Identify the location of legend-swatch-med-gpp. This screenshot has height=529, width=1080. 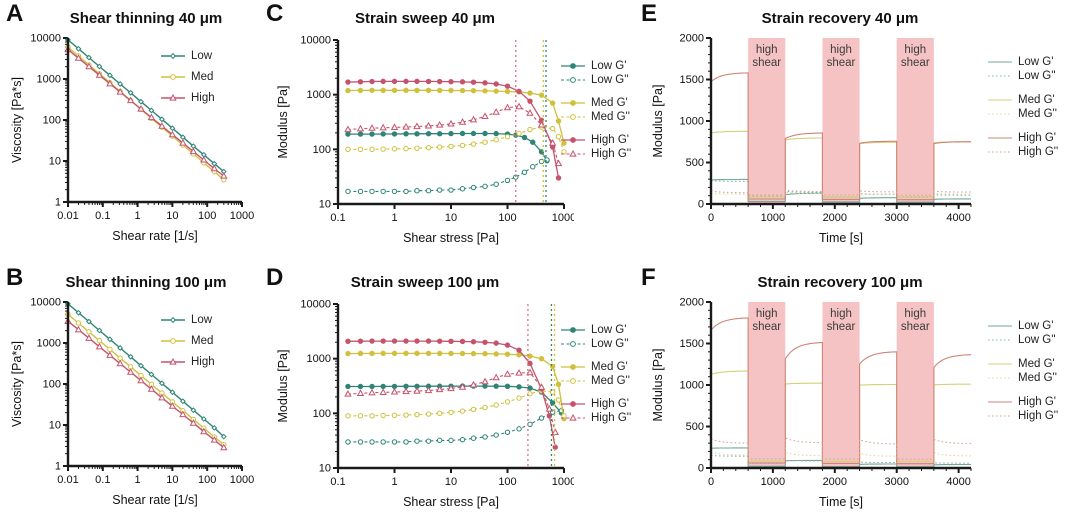
(573, 381).